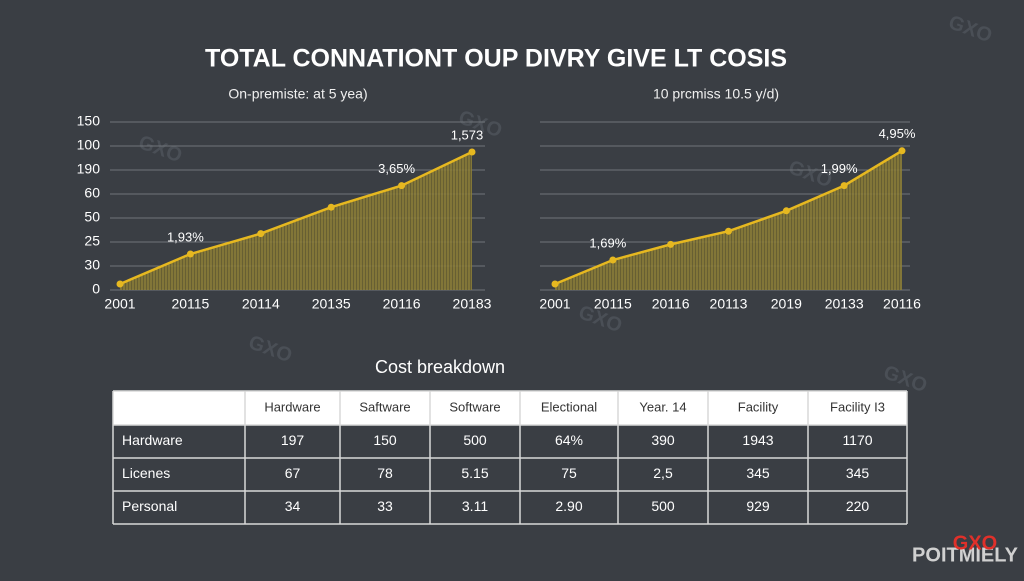 The width and height of the screenshot is (1024, 581). Describe the element at coordinates (292, 406) in the screenshot. I see `table-header-cell: Hardware` at that location.